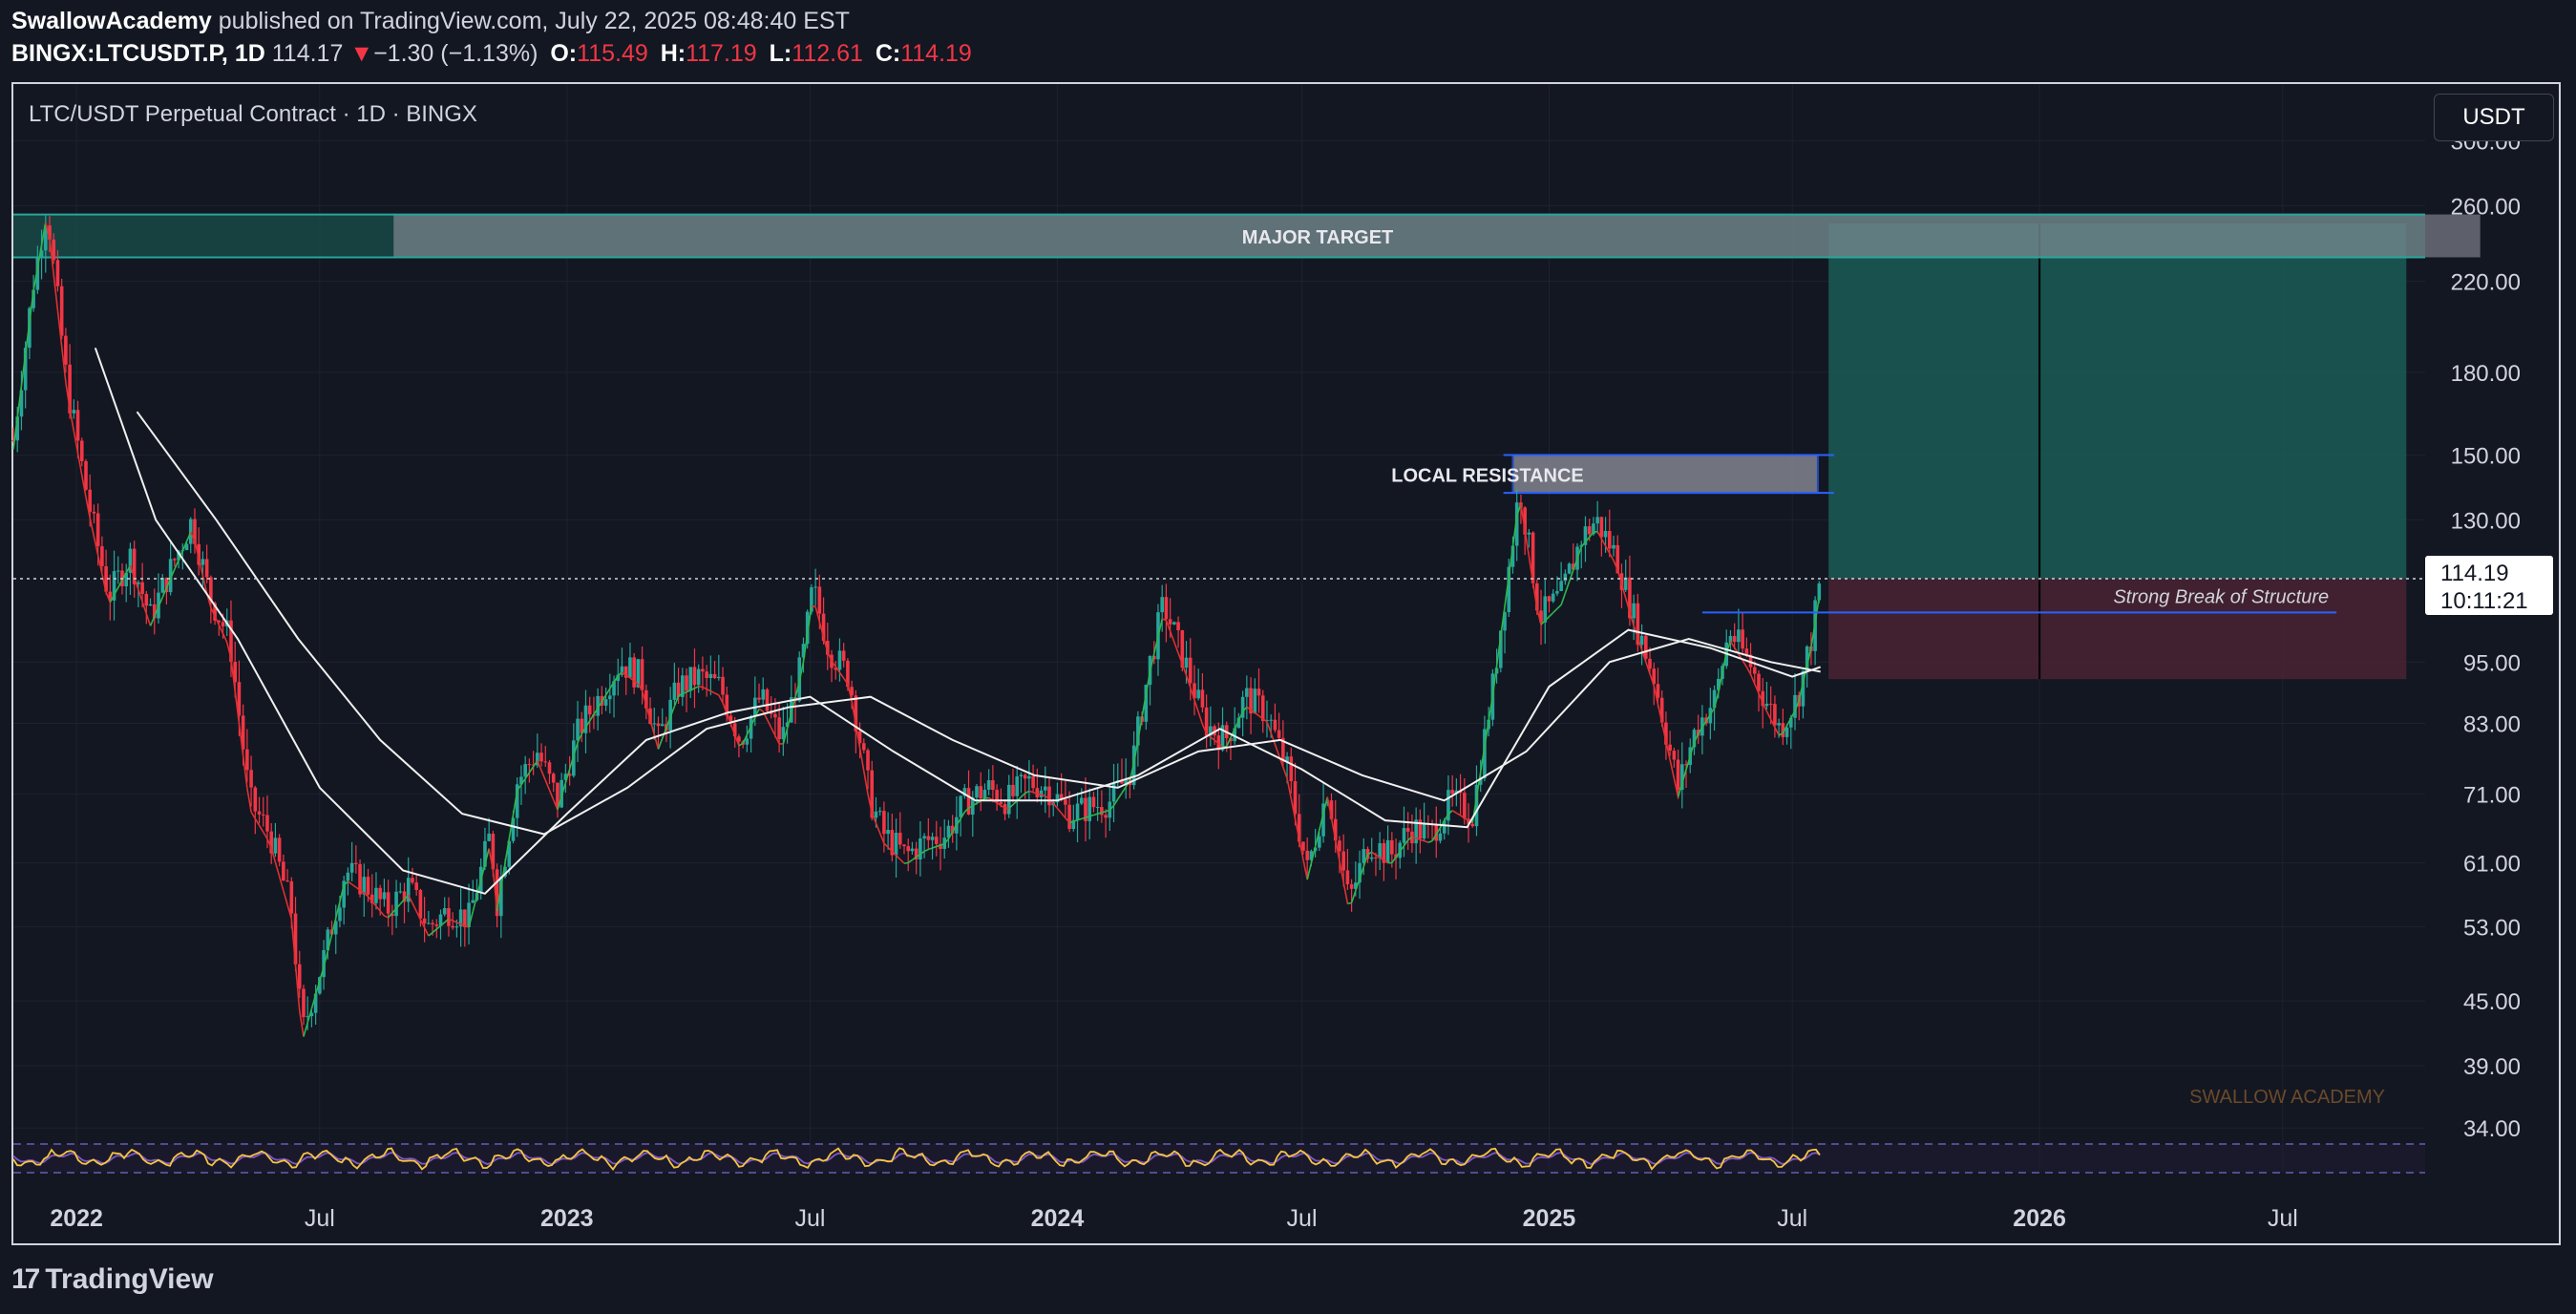  Describe the element at coordinates (2492, 1129) in the screenshot. I see `price-tick-label: 34.00` at that location.